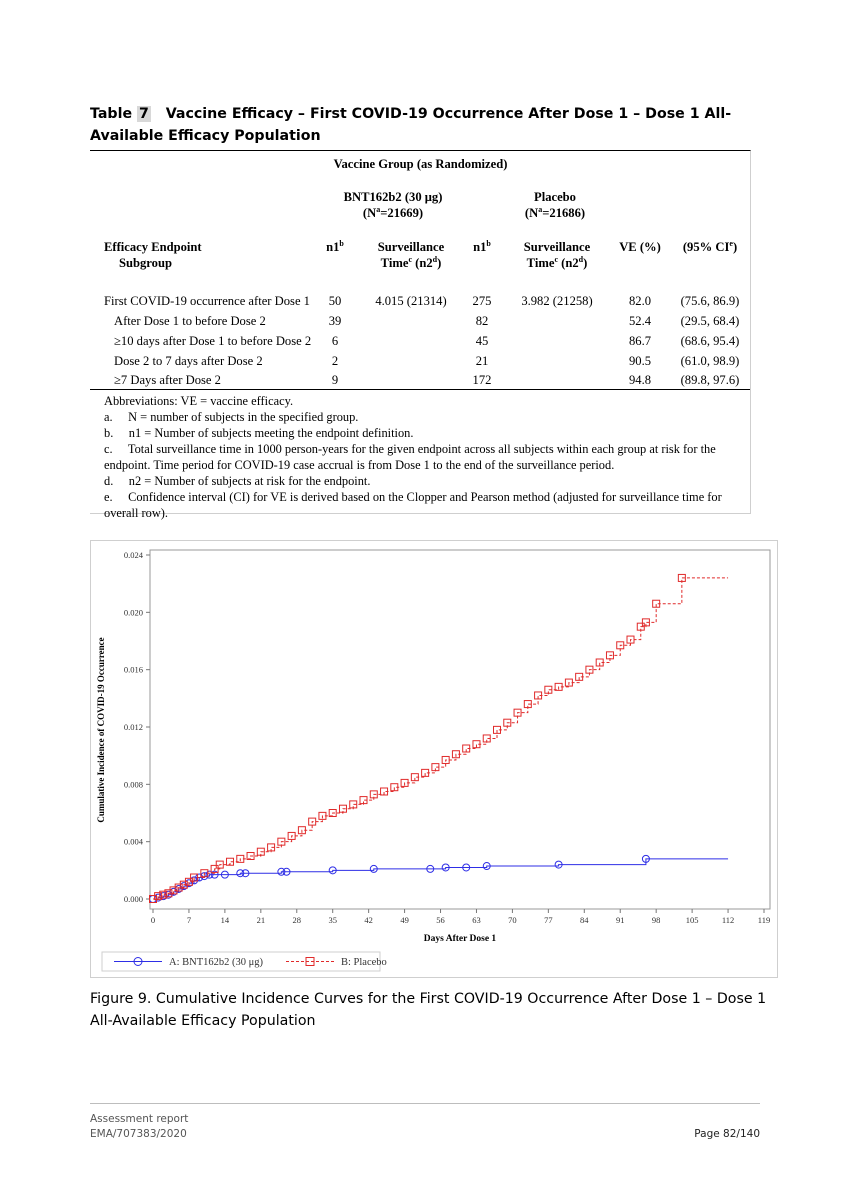  Describe the element at coordinates (728, 920) in the screenshot. I see `x-tick-label: 112` at that location.